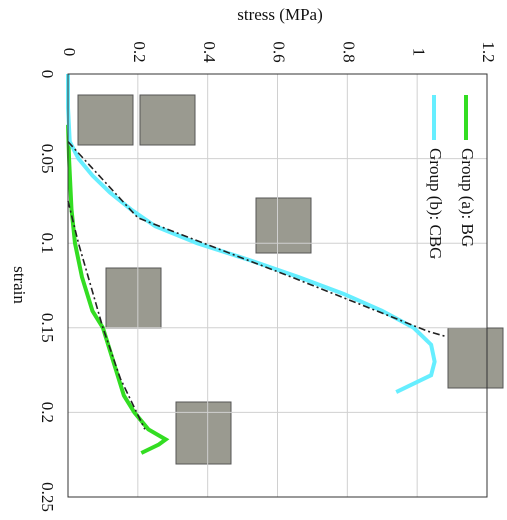  What do you see at coordinates (418, 52) in the screenshot?
I see `stress-tick-label: 1` at bounding box center [418, 52].